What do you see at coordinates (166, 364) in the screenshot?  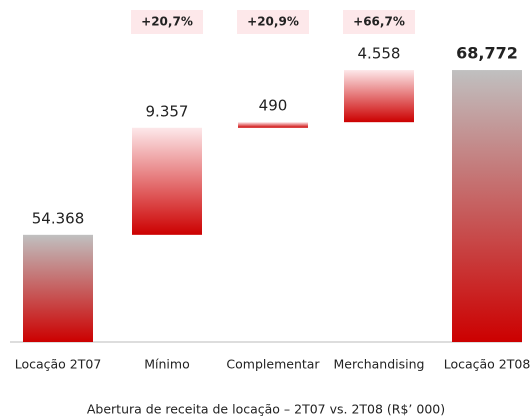 I see `x-tick-label: Mínimo` at bounding box center [166, 364].